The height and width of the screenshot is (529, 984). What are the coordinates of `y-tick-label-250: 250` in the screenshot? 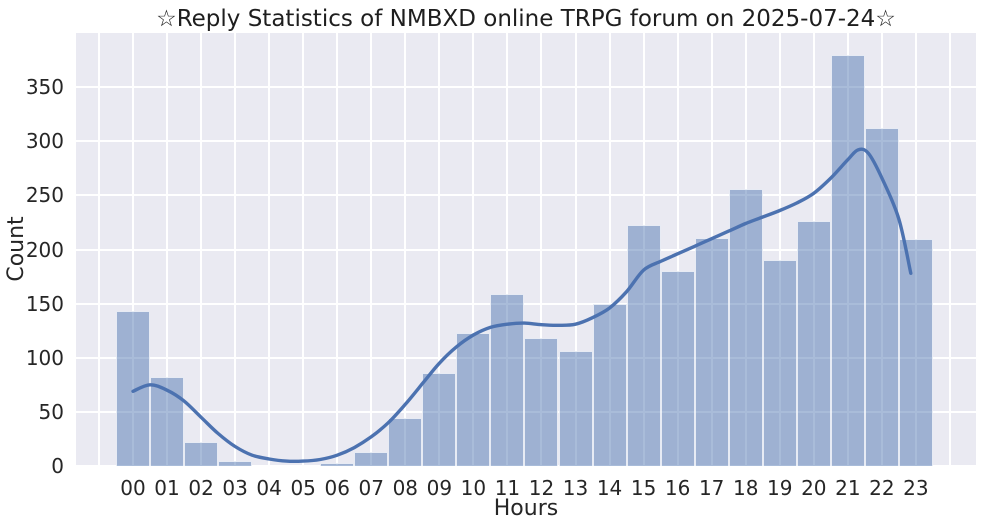 It's located at (44, 195).